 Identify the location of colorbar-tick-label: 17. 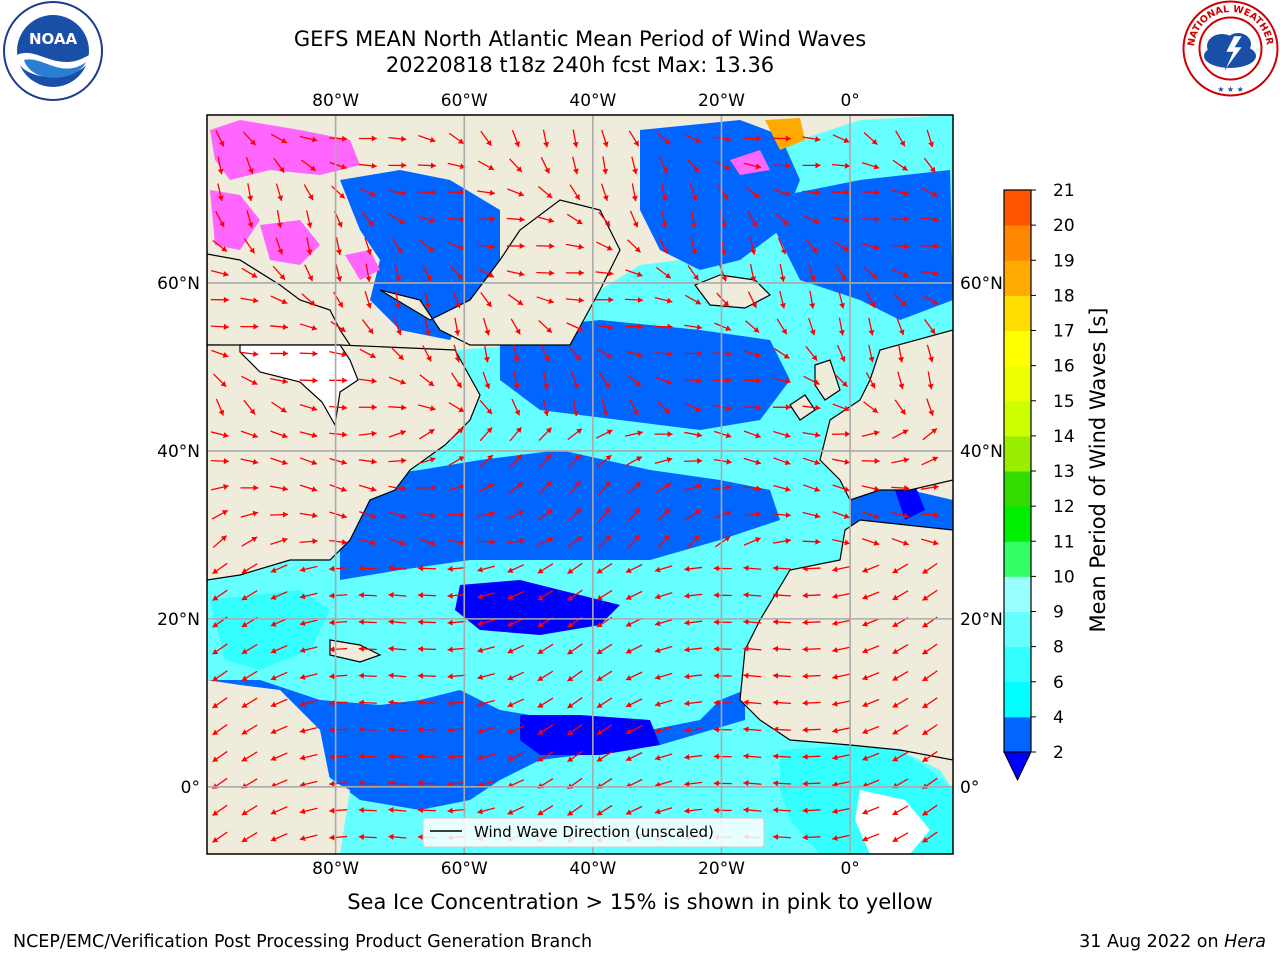
(1064, 332).